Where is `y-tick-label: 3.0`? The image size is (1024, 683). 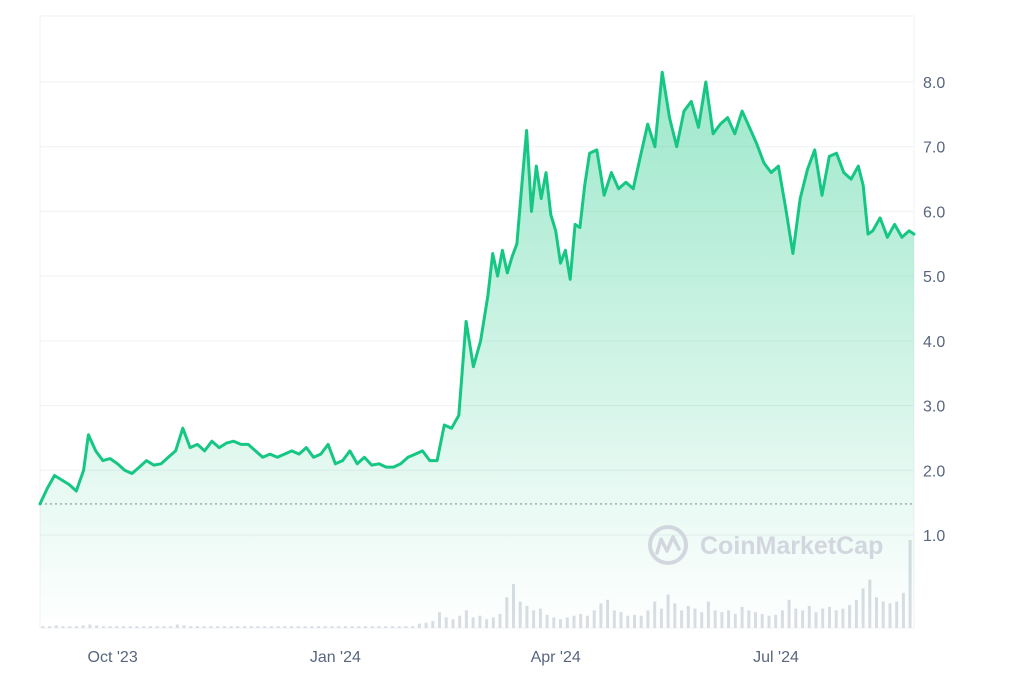
y-tick-label: 3.0 is located at coordinates (934, 407).